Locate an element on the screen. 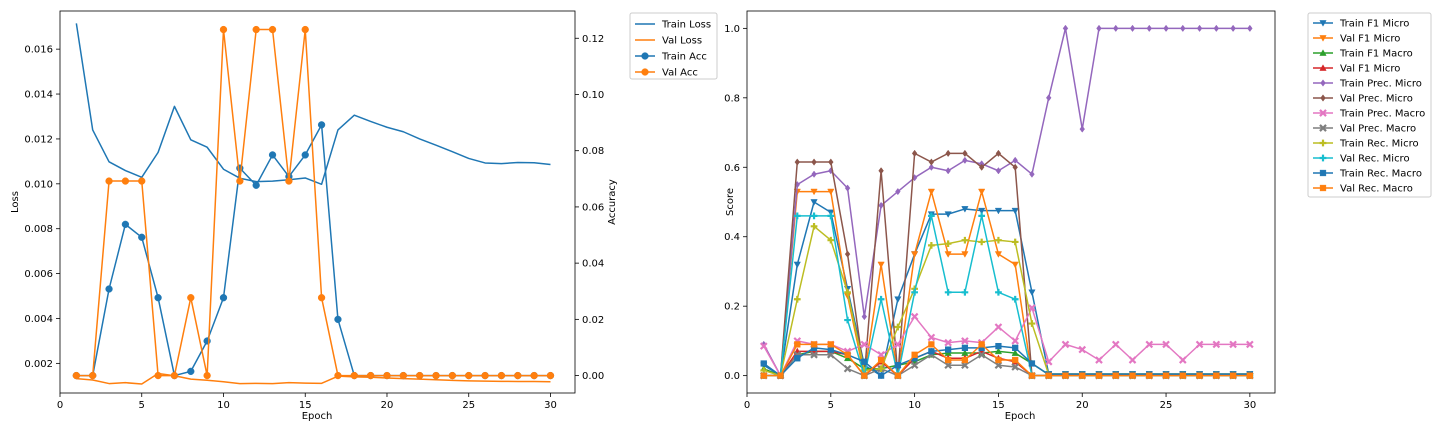 Image resolution: width=1440 pixels, height=436 pixels. legend-marker-train-f1-micro is located at coordinates (1323, 23).